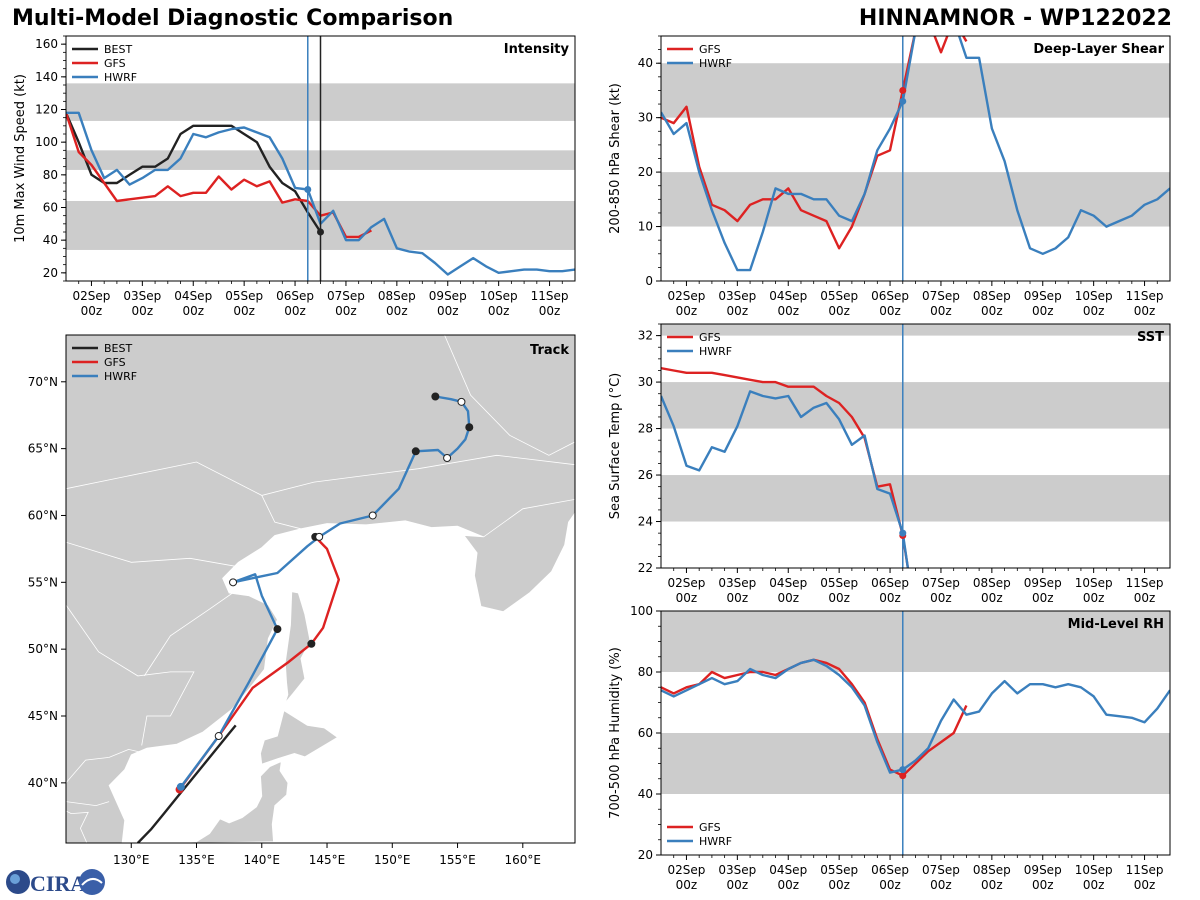  Describe the element at coordinates (715, 841) in the screenshot. I see `rh-legend-label-hwrf: HWRF` at that location.